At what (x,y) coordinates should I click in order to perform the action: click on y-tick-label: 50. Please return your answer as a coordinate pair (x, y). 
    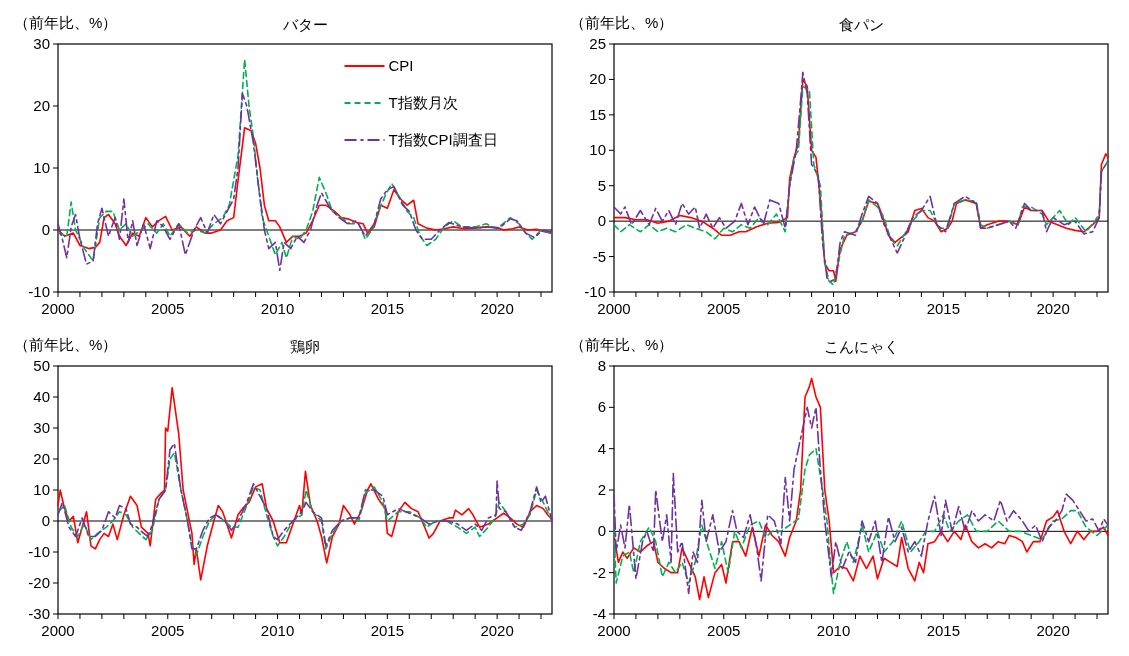
    Looking at the image, I should click on (41, 365).